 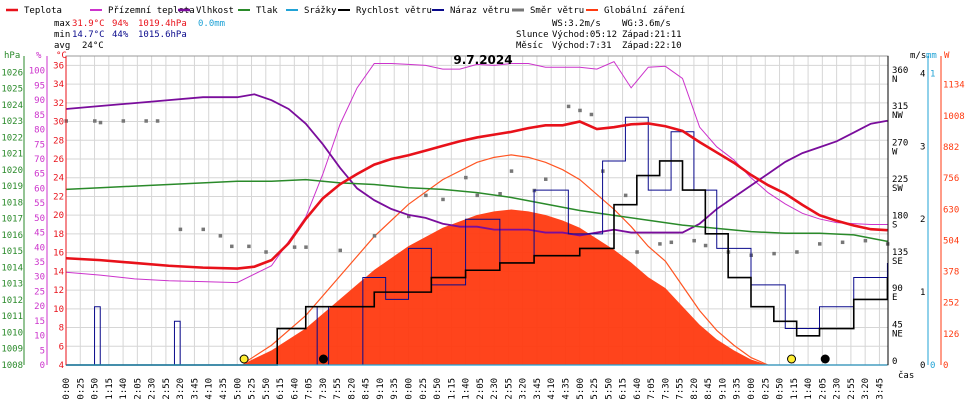 I want to click on y-tick-pressure: 1019, so click(x=12, y=187).